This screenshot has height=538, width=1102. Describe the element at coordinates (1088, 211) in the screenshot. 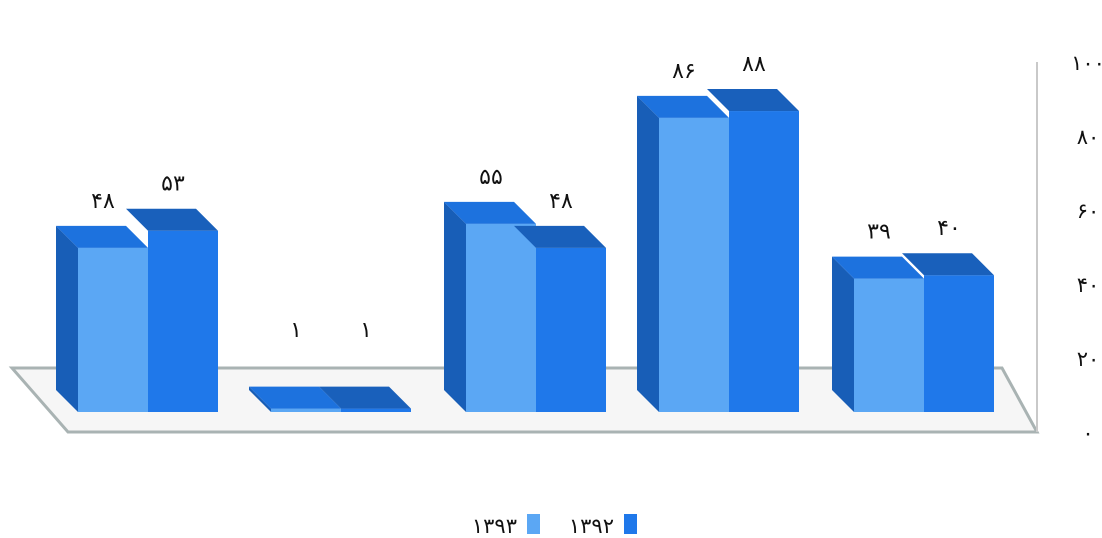

I see `y-tick-label: ۶۰` at that location.